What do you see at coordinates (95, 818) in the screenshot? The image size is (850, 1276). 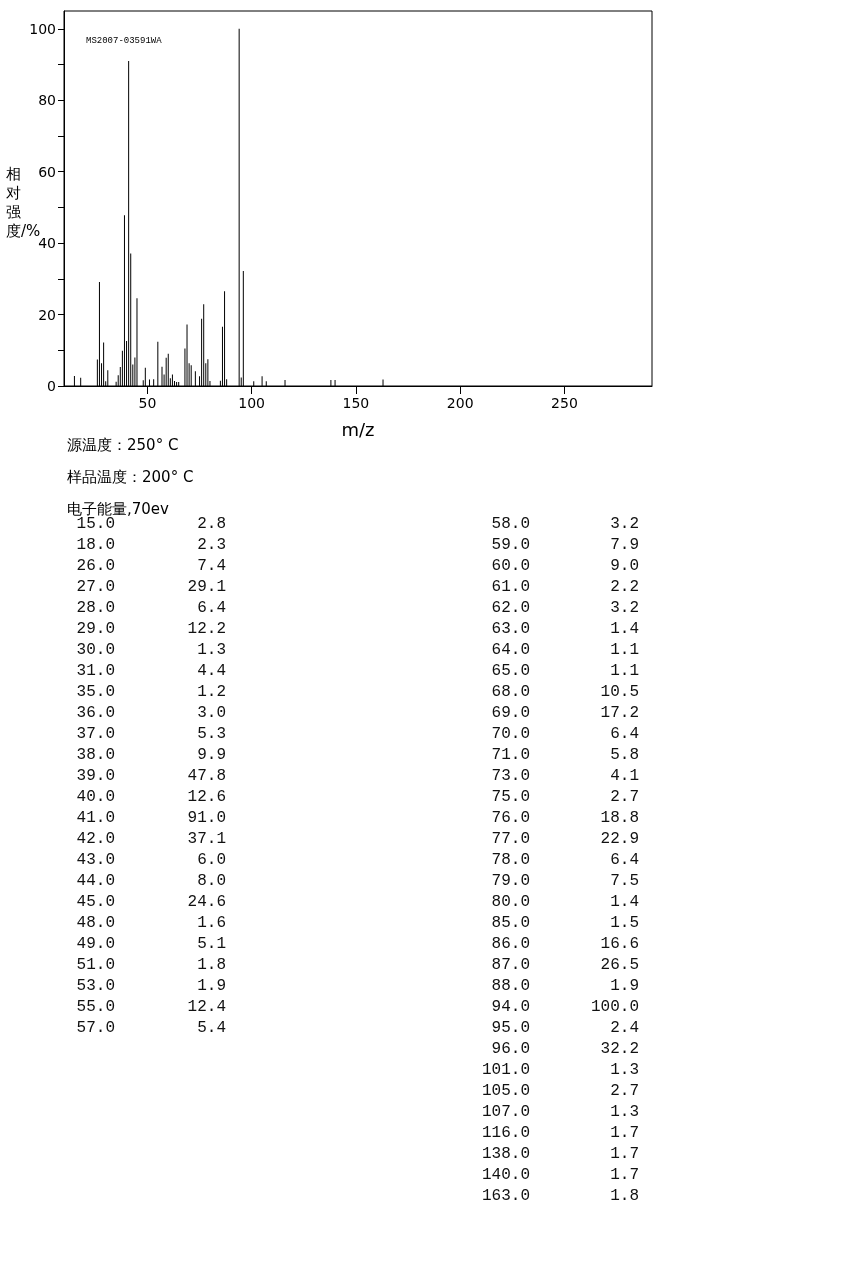 I see `text: 41.0` at bounding box center [95, 818].